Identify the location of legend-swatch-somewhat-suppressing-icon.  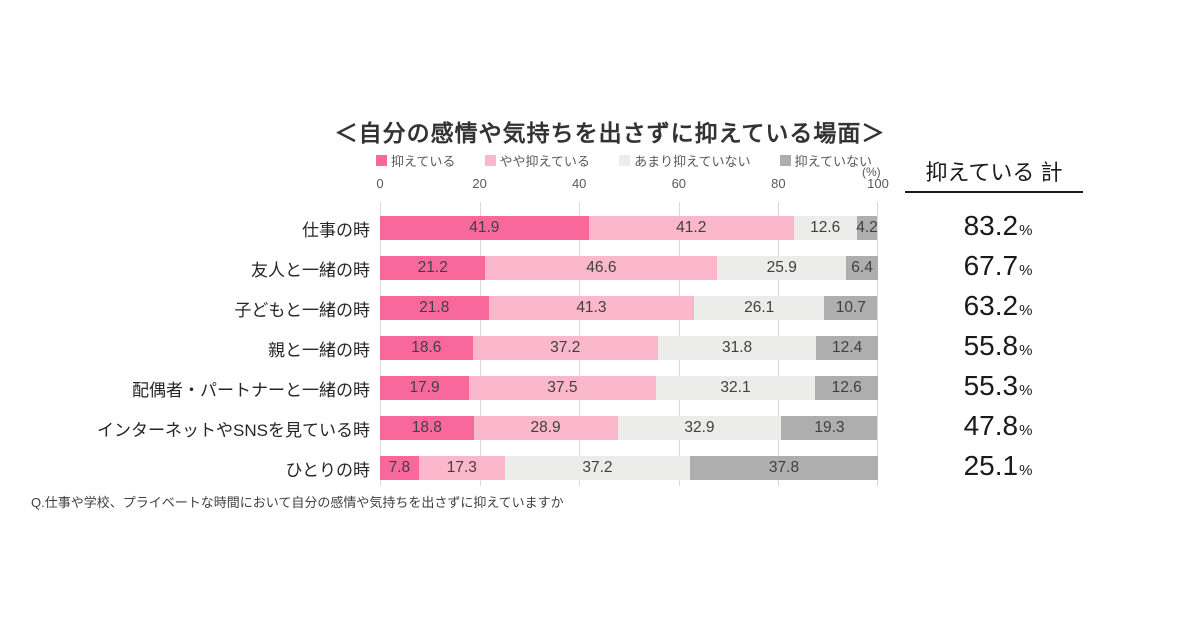
(490, 160).